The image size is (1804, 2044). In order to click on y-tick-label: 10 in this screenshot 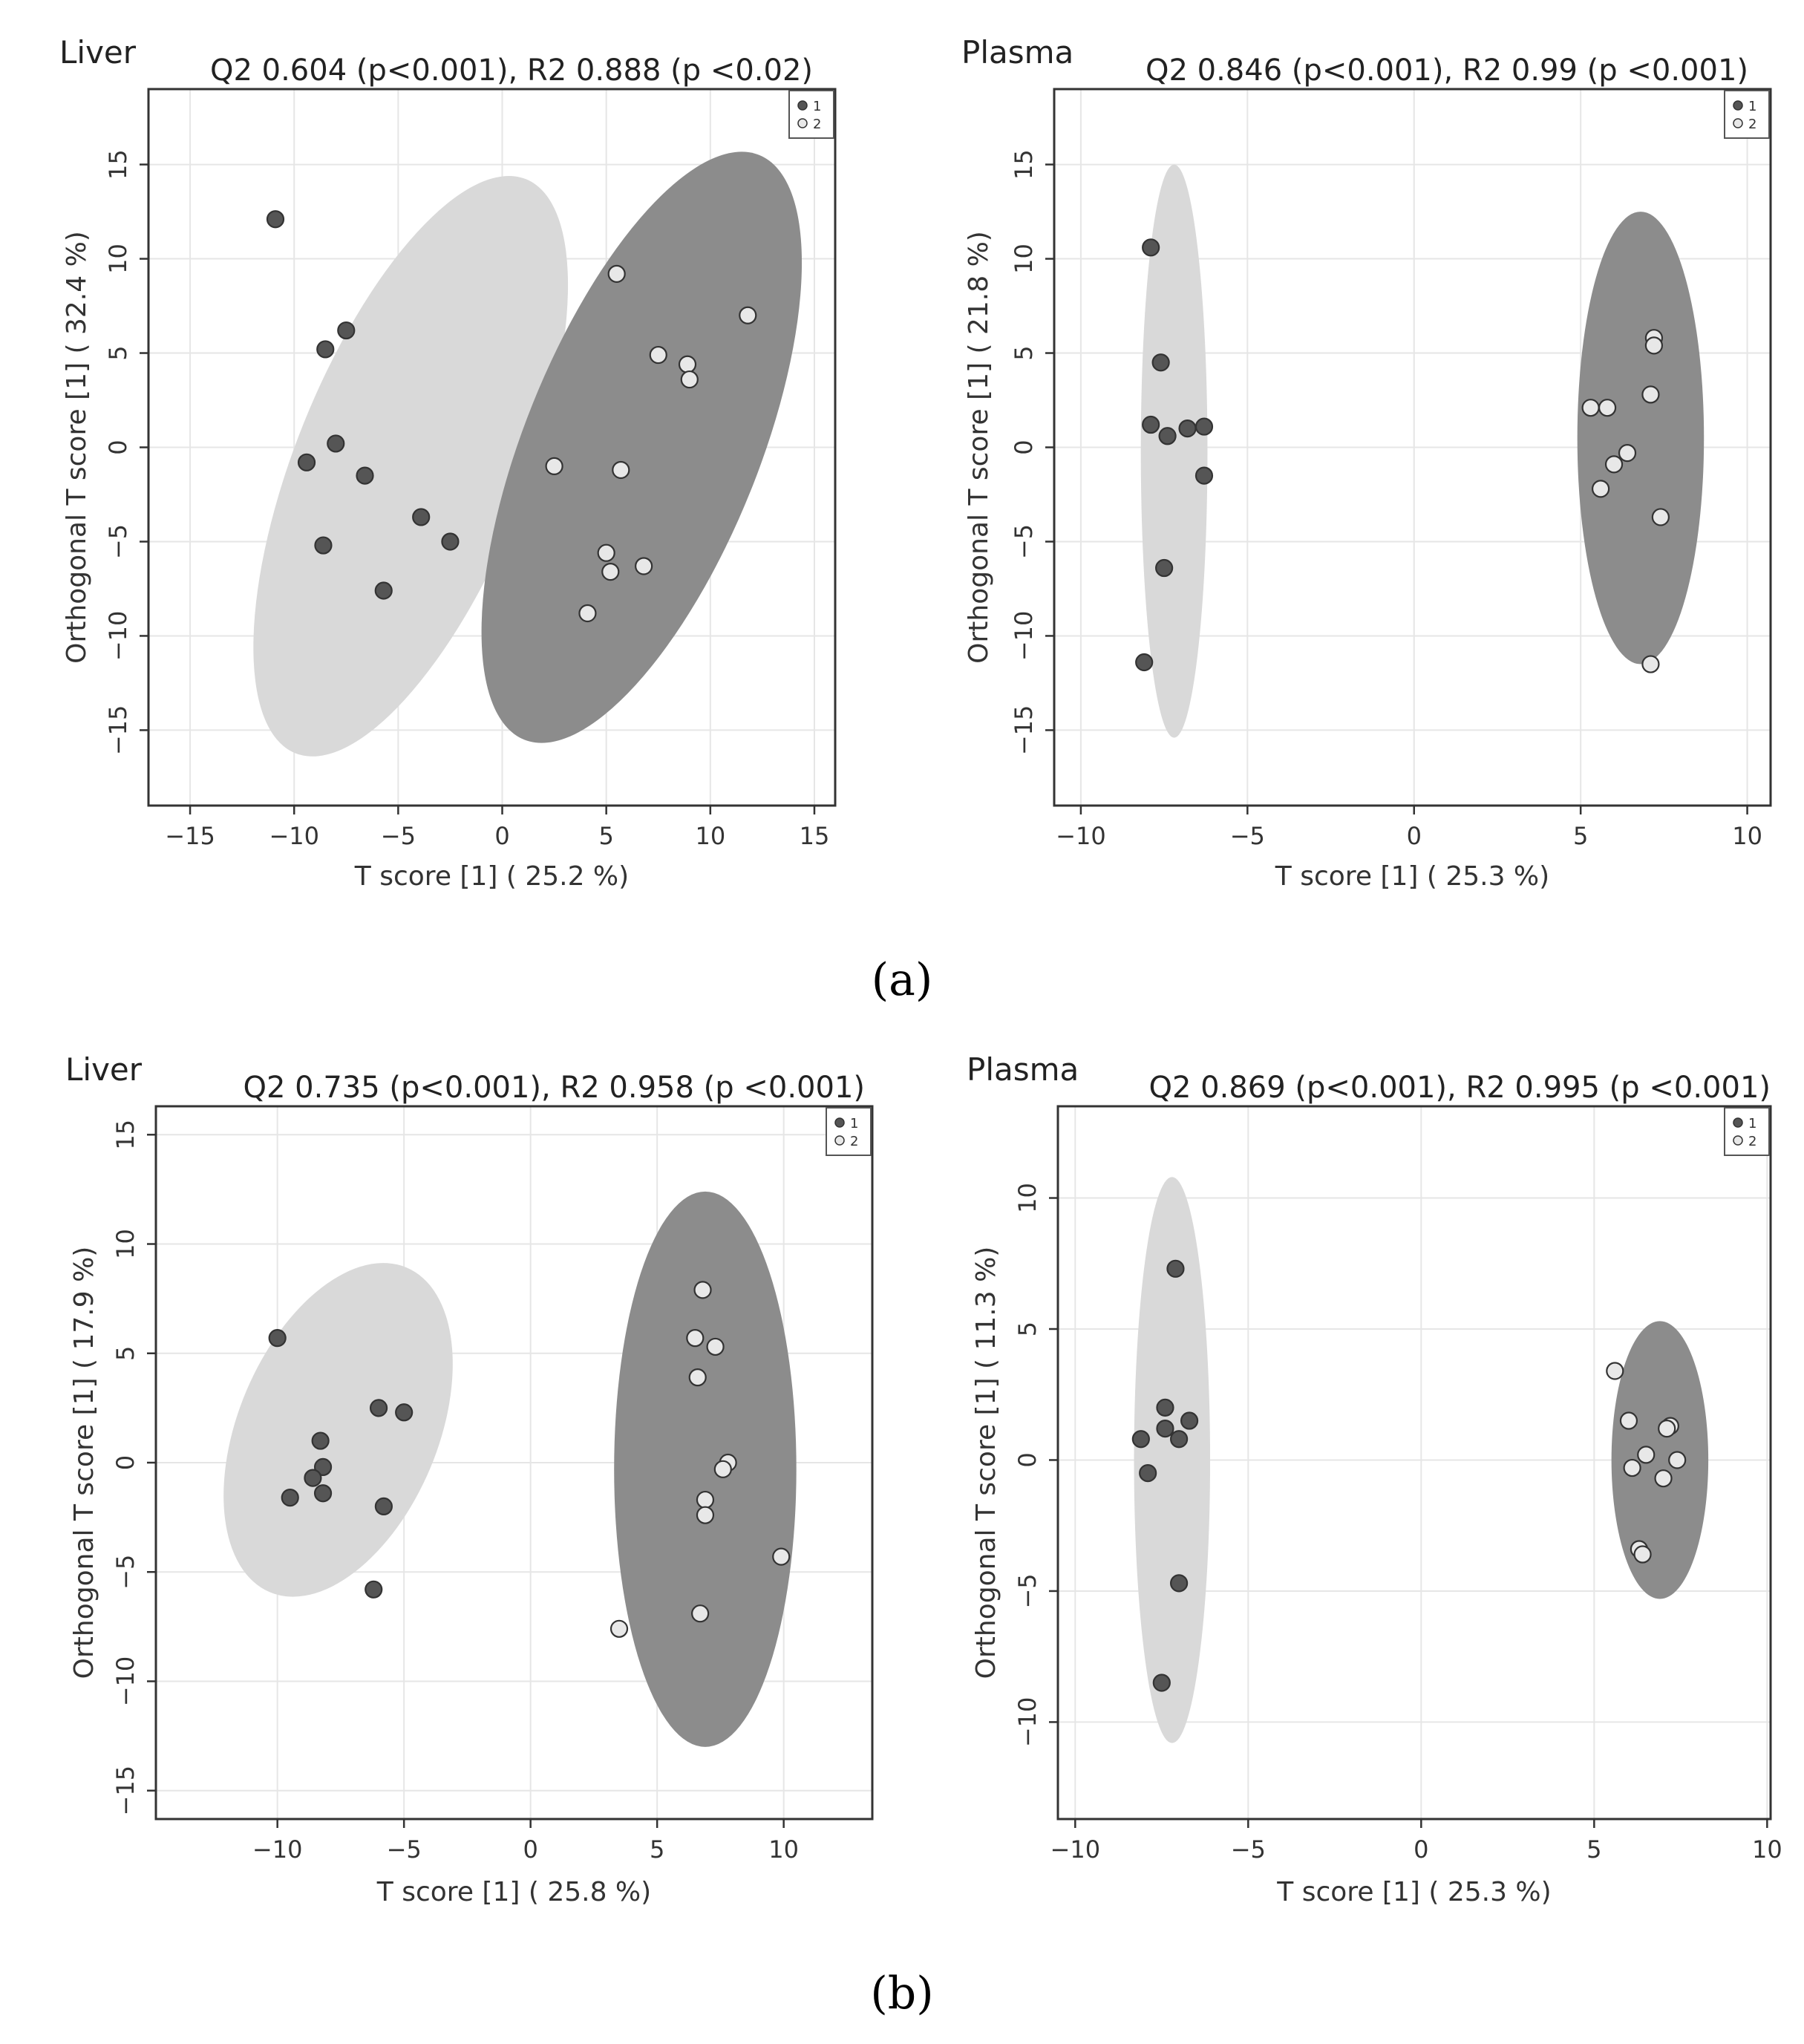, I will do `click(1024, 259)`.